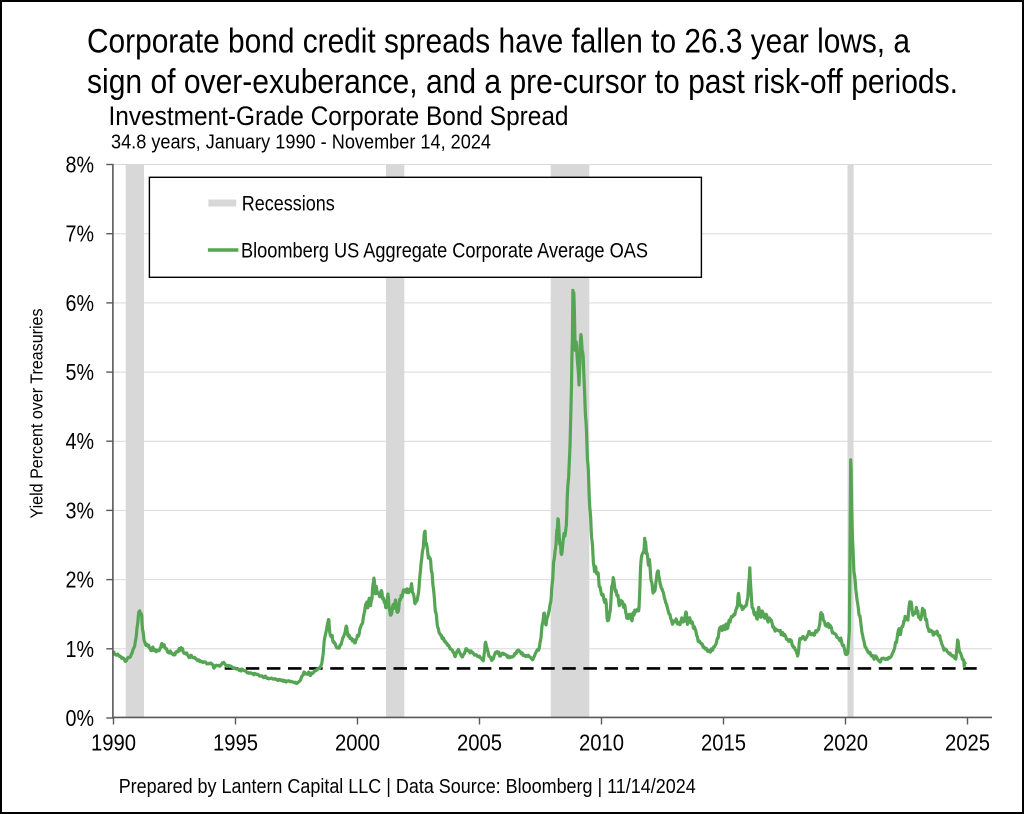 The image size is (1024, 814). Describe the element at coordinates (967, 743) in the screenshot. I see `svg-text: 2025` at that location.